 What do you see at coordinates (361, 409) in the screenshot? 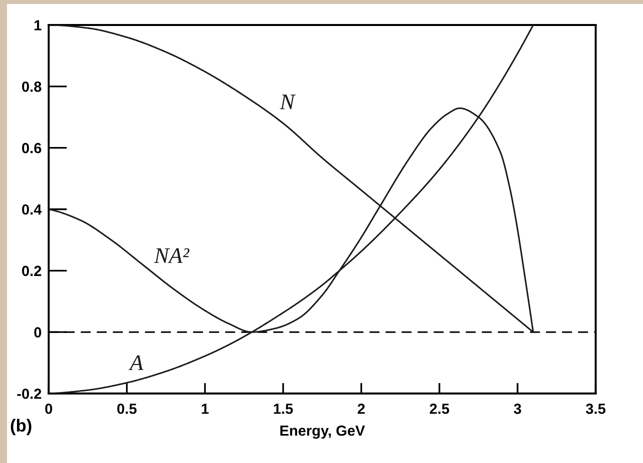
I see `x-tick-label: 2` at bounding box center [361, 409].